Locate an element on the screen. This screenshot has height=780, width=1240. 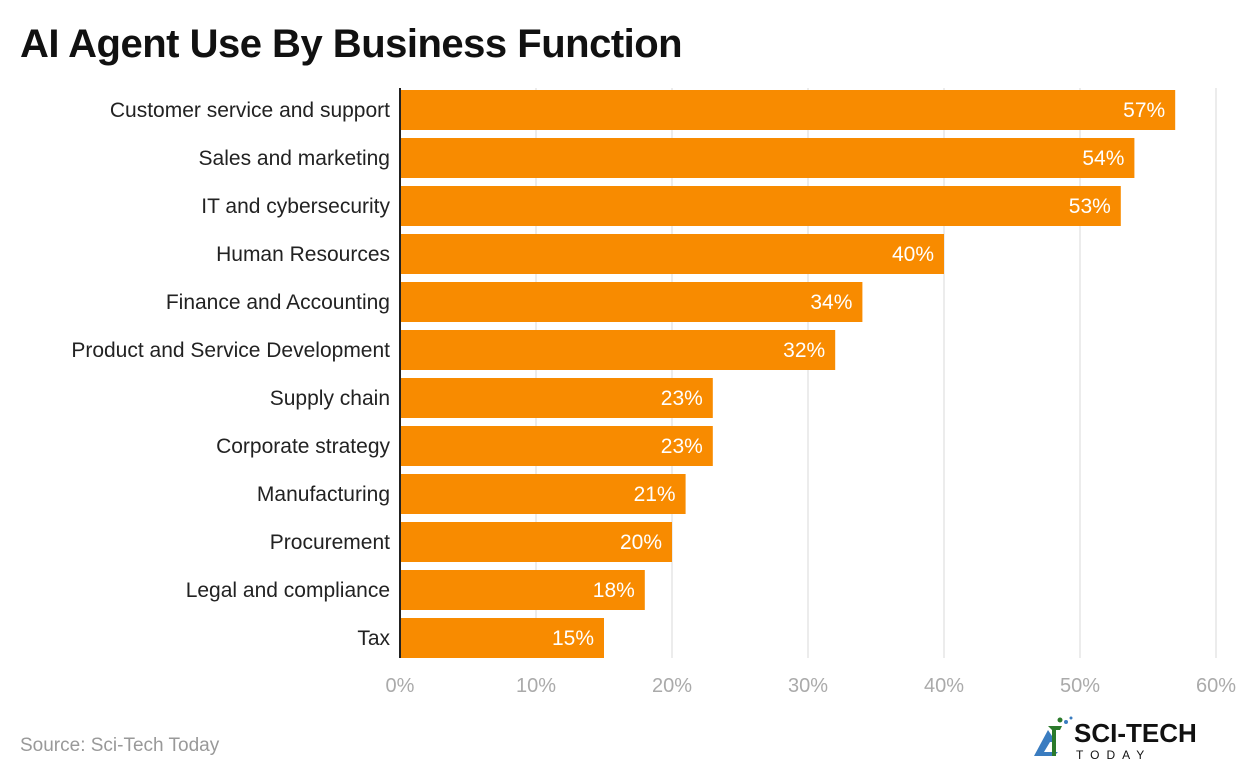
value-label: 53% is located at coordinates (1090, 206).